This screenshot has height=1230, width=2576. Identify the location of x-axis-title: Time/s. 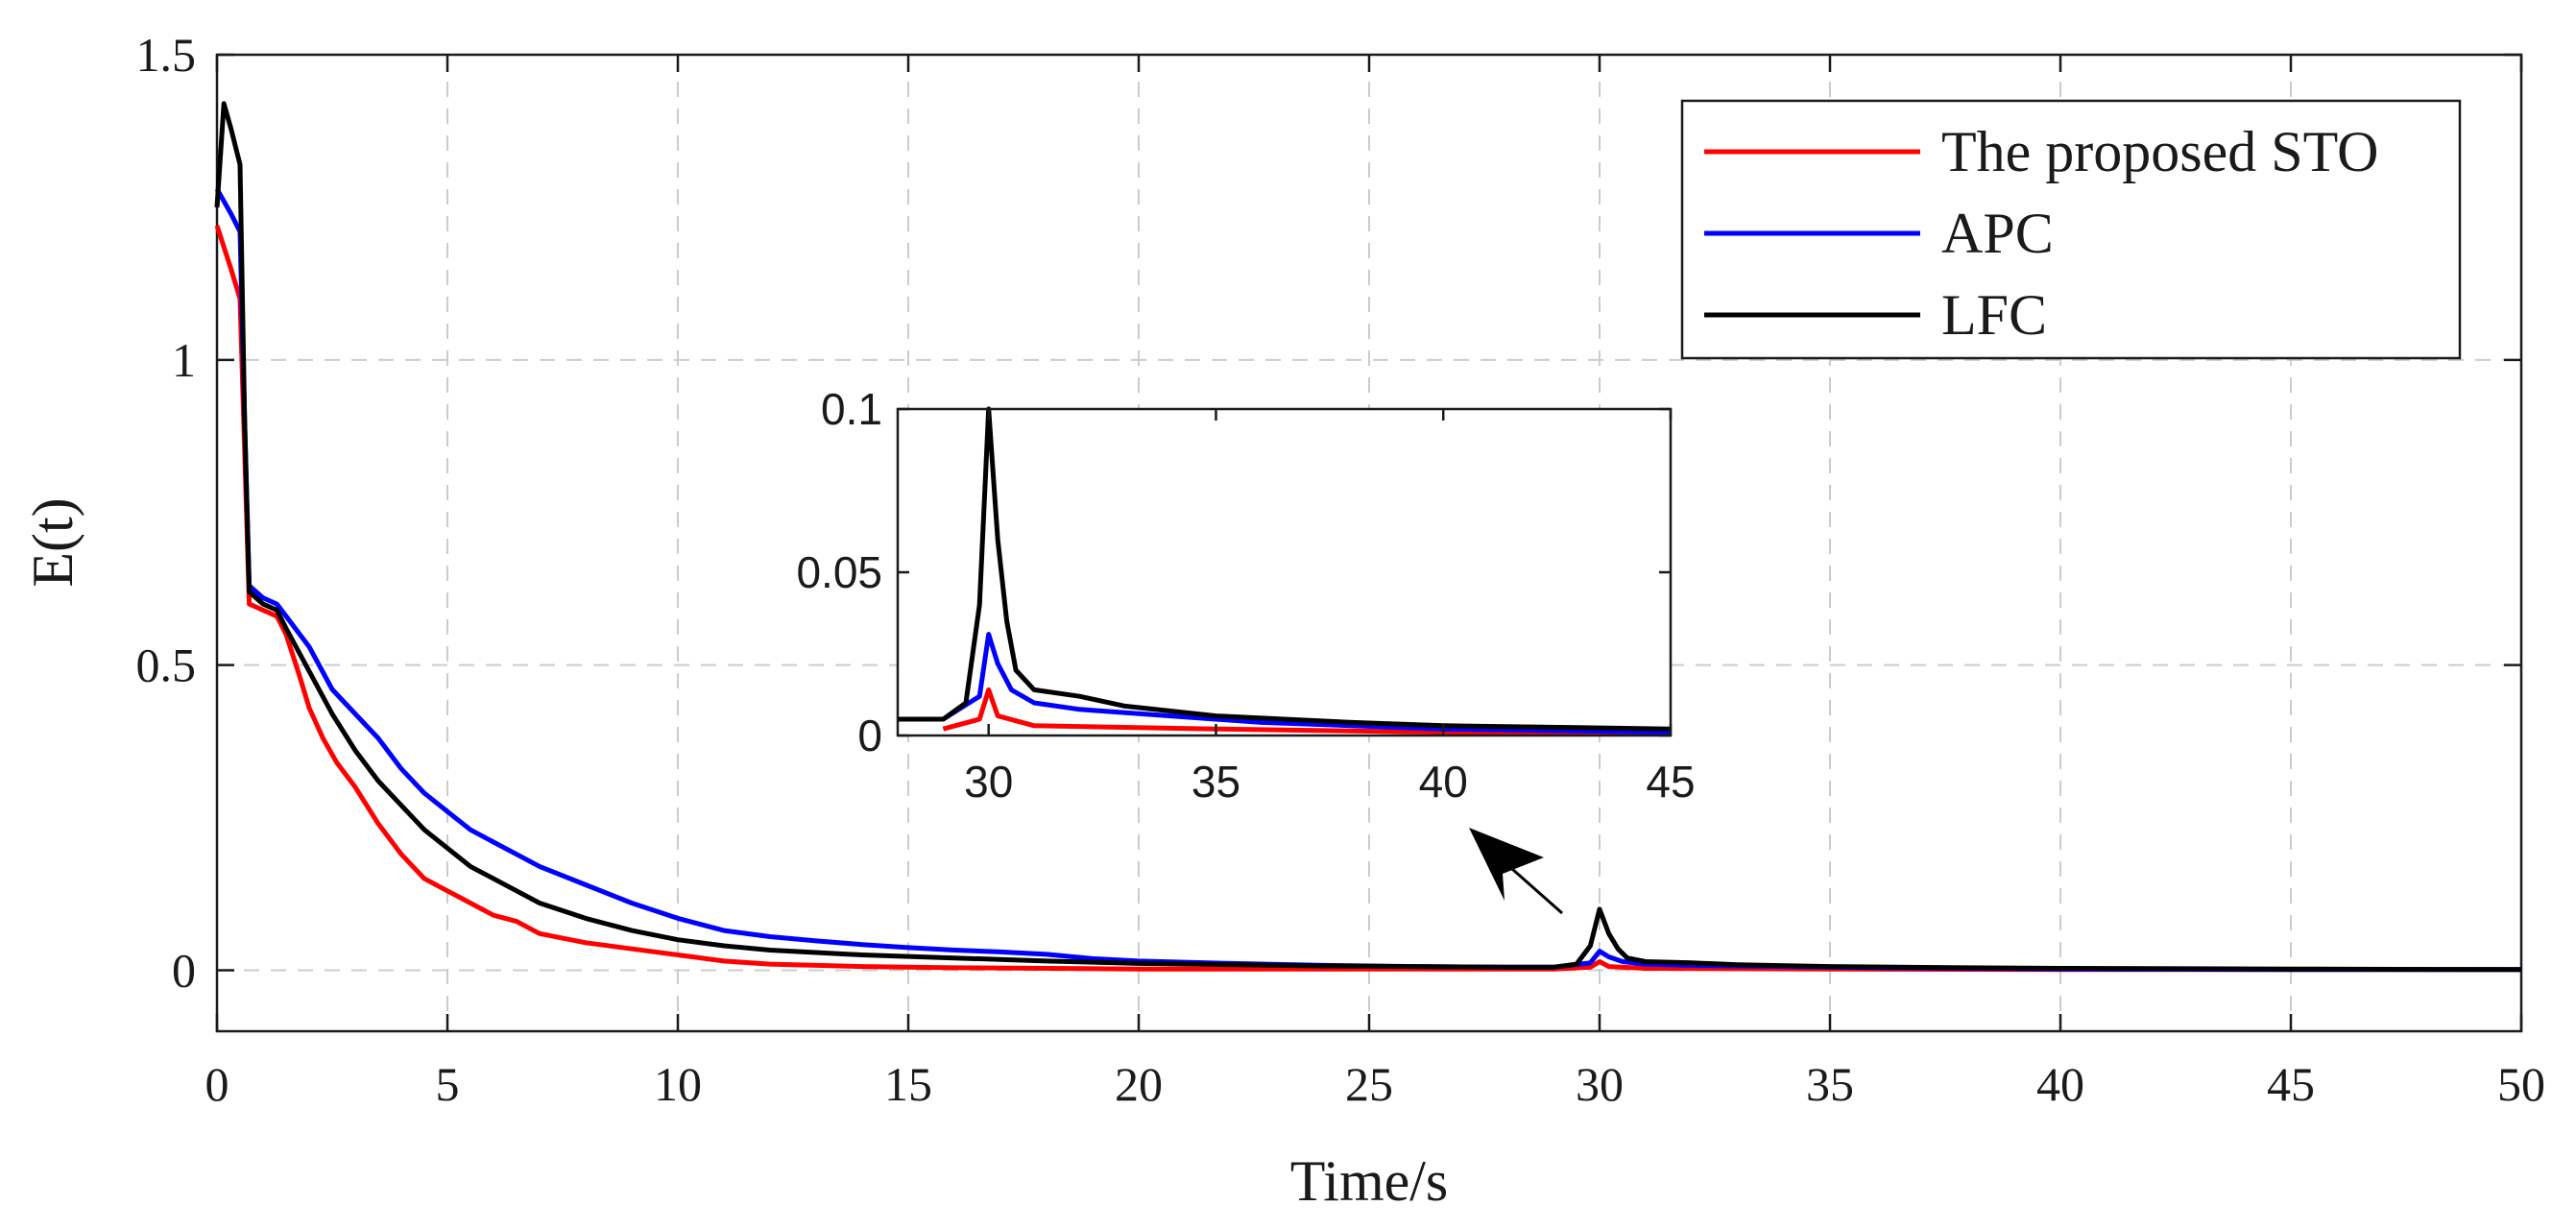
(1369, 1181).